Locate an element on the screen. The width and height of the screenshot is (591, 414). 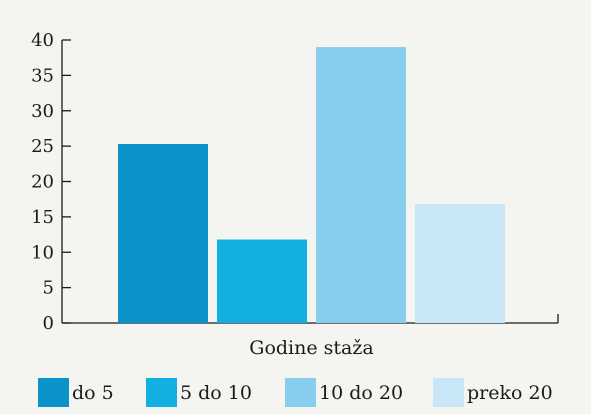
y-tick-label: 10 is located at coordinates (42, 252).